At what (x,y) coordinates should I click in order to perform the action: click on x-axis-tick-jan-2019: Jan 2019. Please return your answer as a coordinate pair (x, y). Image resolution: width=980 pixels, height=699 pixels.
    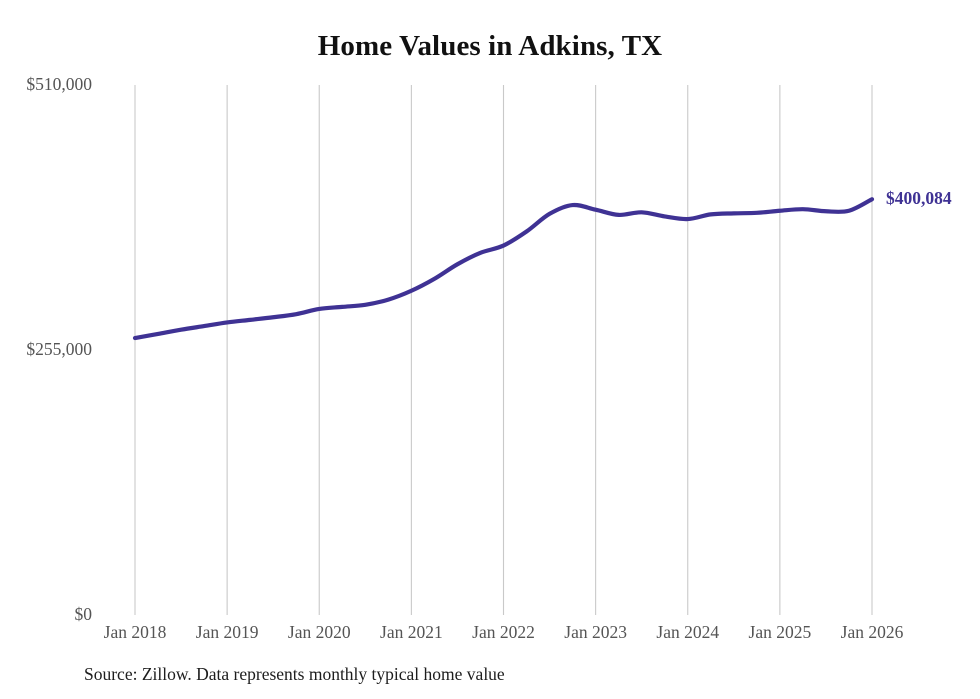
    Looking at the image, I should click on (227, 632).